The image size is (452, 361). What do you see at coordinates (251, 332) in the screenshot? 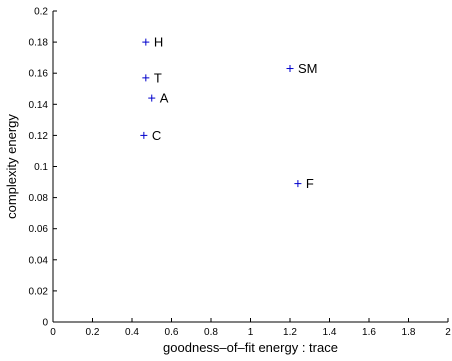
I see `x-tick-label: 1` at bounding box center [251, 332].